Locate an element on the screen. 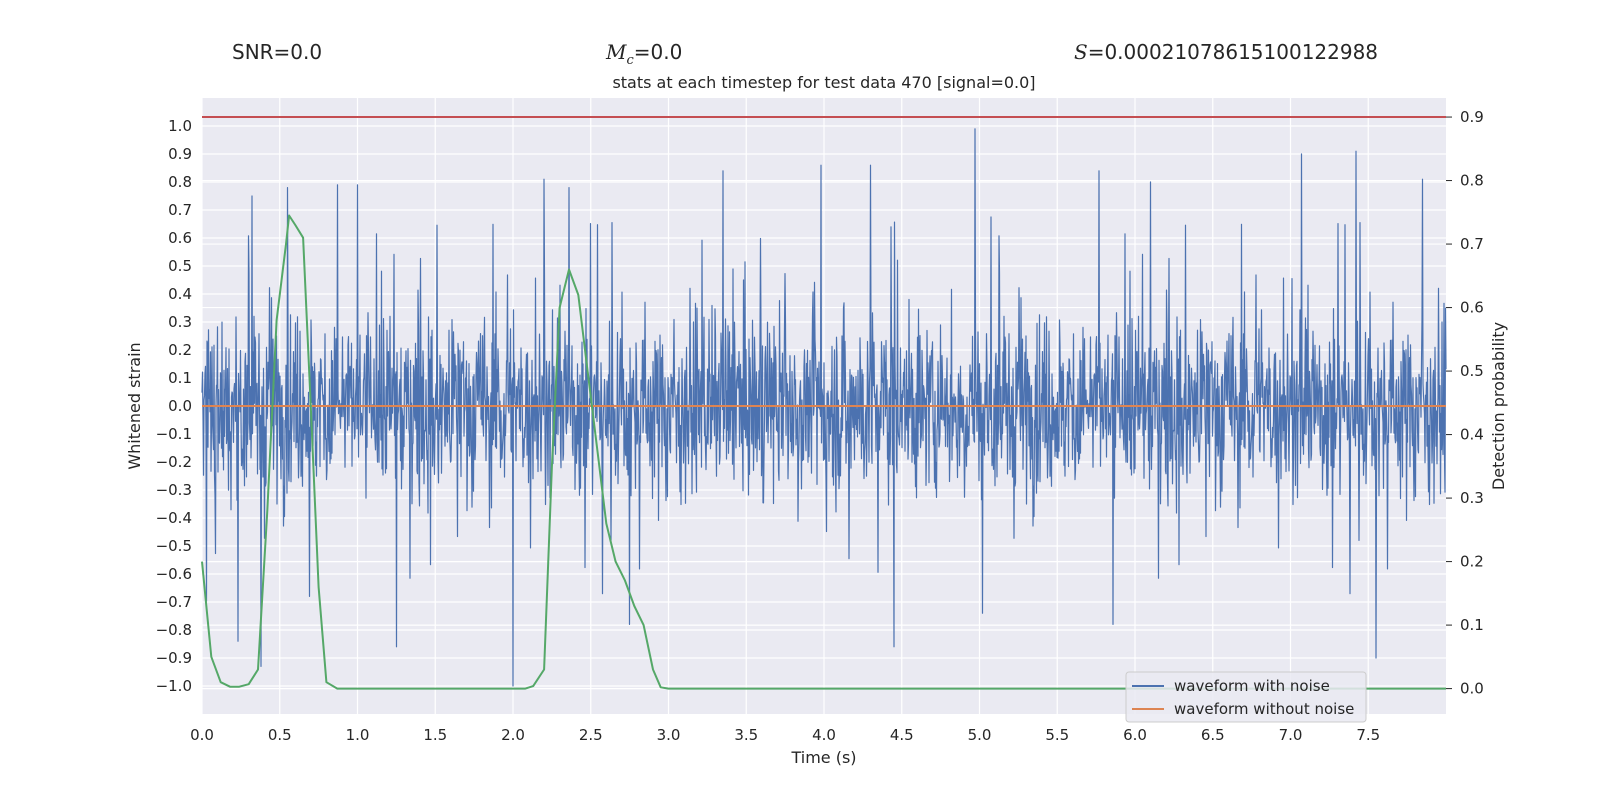 The height and width of the screenshot is (800, 1600). y-tick-label: −0.1 is located at coordinates (174, 434).